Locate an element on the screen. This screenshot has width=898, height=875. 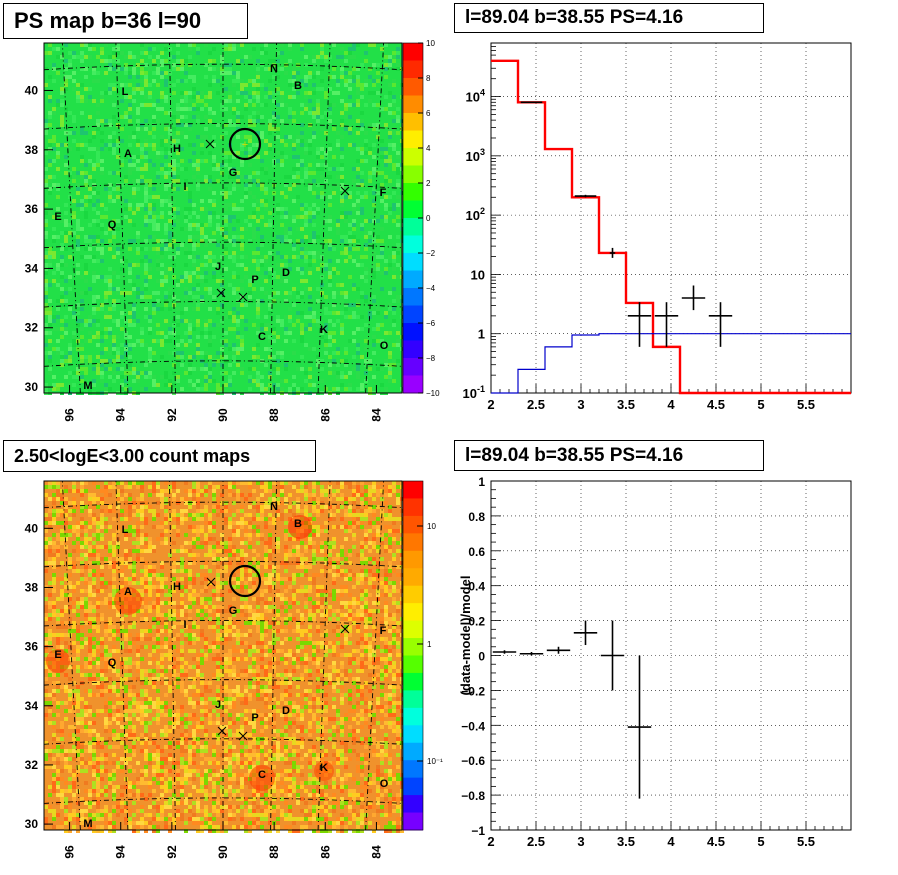
colorbar-label: 2 is located at coordinates (428, 183).